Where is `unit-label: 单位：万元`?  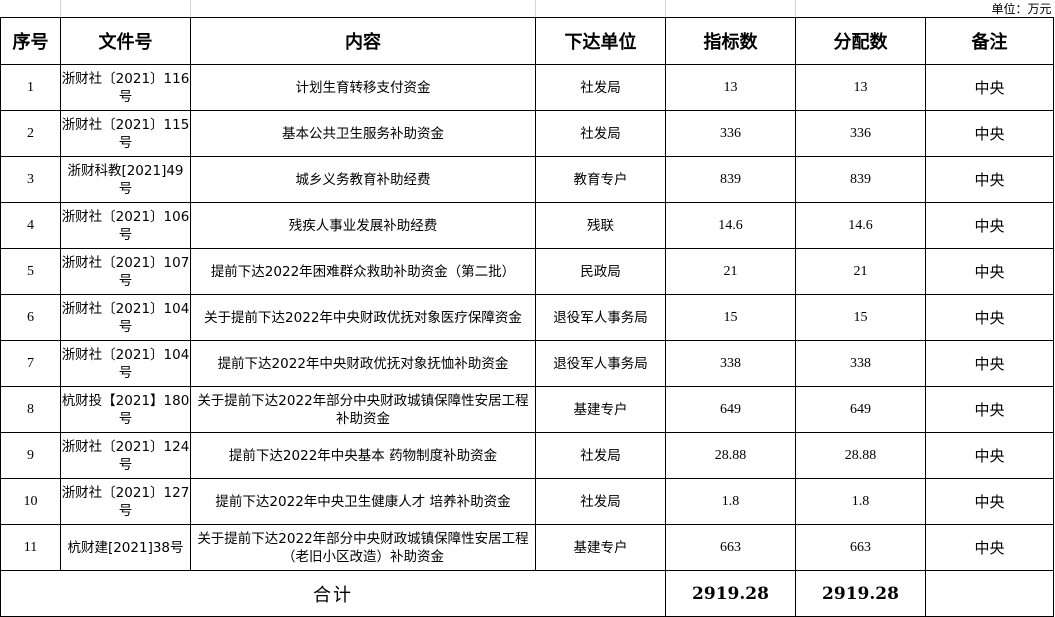 unit-label: 单位：万元 is located at coordinates (924, 9).